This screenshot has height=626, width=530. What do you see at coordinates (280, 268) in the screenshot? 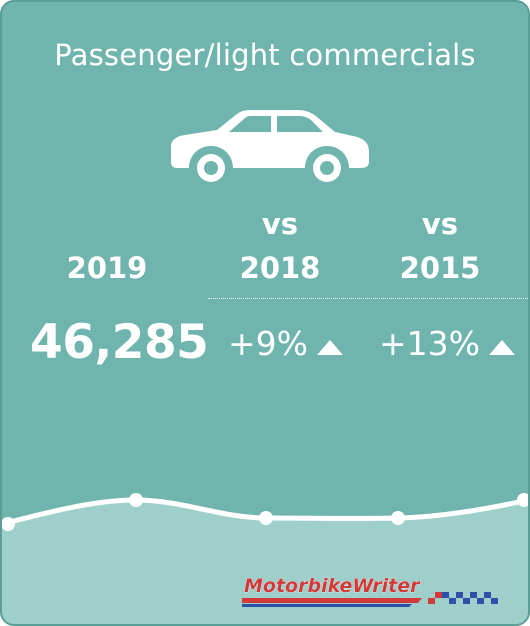
I see `year-2018-label: 2018` at bounding box center [280, 268].